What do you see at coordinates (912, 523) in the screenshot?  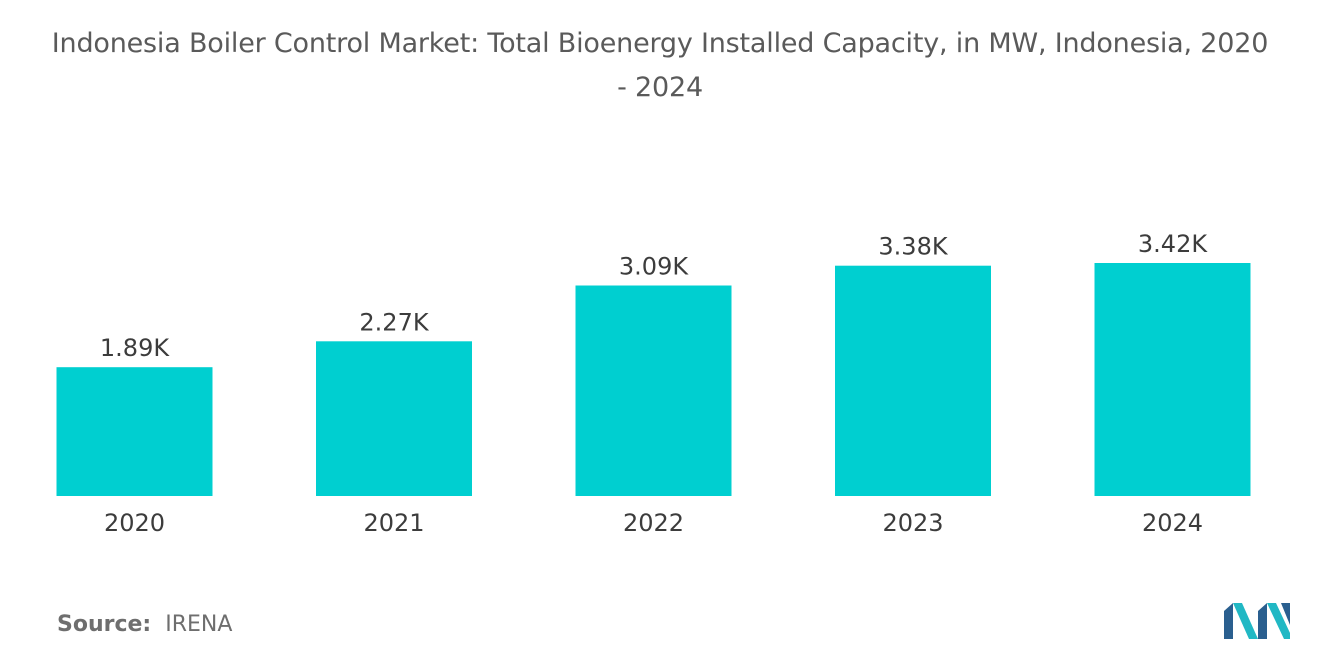 I see `x-tick-label-2023: 2023` at bounding box center [912, 523].